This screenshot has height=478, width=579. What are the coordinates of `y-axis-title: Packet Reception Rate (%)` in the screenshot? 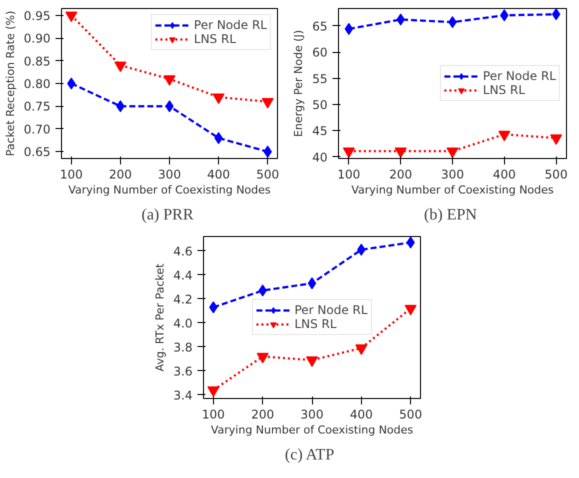 It's located at (10, 83).